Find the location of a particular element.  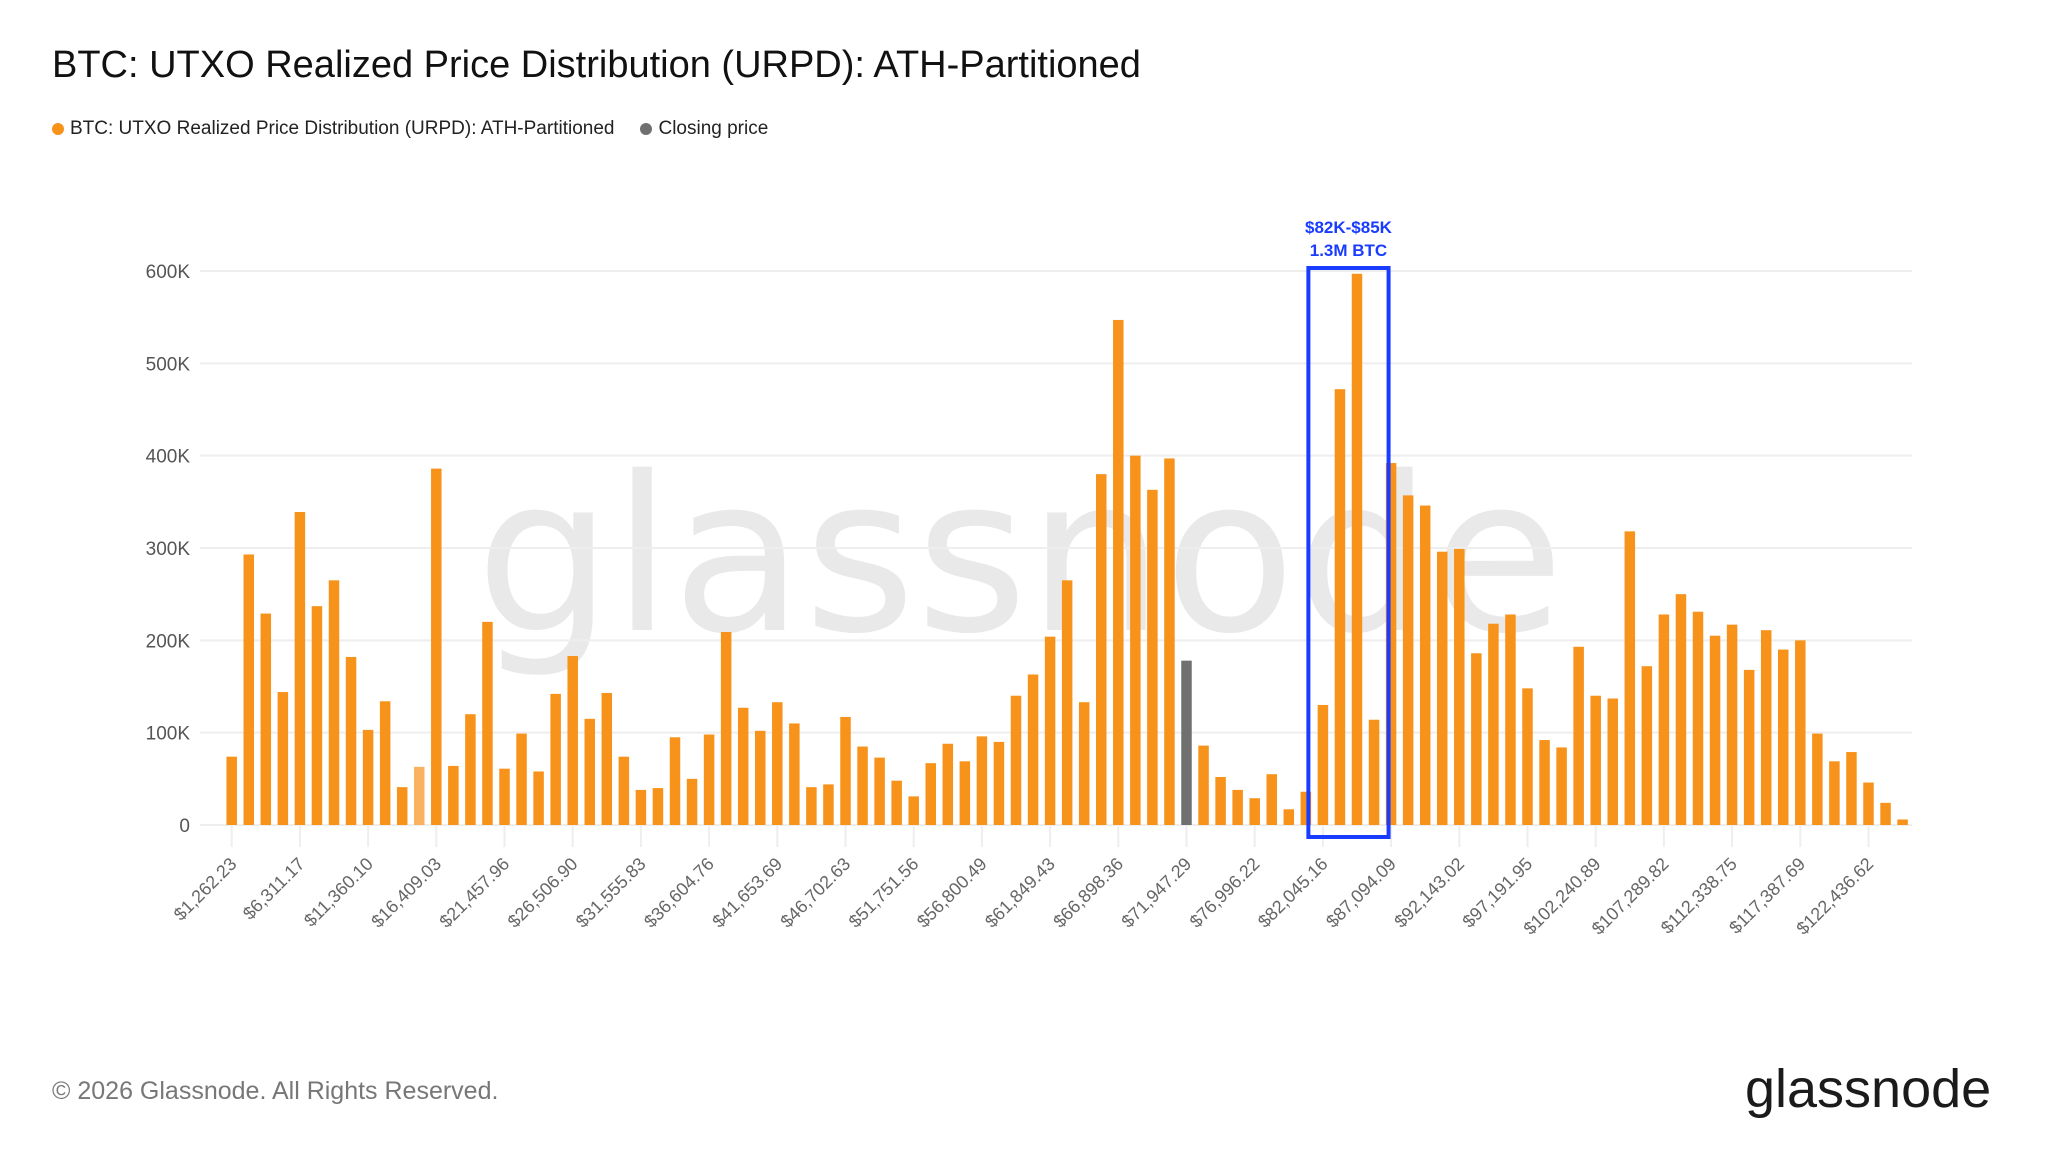

x-tick-label: $11,360.10 is located at coordinates (338, 892).